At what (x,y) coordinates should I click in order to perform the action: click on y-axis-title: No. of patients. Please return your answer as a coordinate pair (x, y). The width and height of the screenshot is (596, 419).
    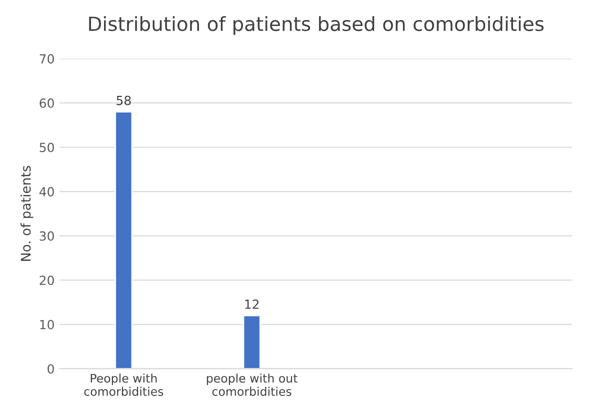
    Looking at the image, I should click on (27, 213).